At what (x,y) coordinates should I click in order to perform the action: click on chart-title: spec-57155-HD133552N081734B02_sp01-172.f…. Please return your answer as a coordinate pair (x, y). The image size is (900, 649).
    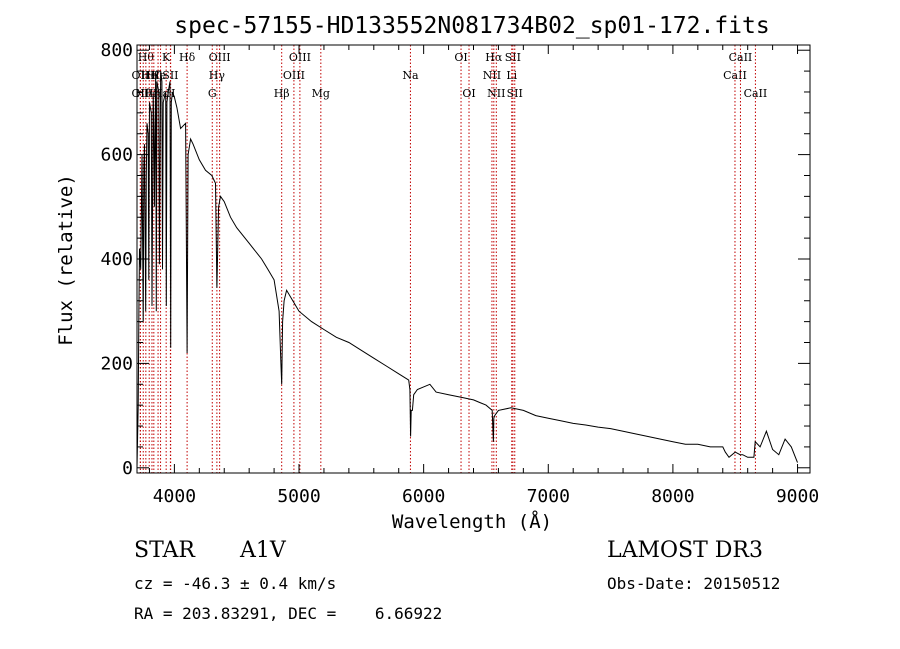
    Looking at the image, I should click on (471, 26).